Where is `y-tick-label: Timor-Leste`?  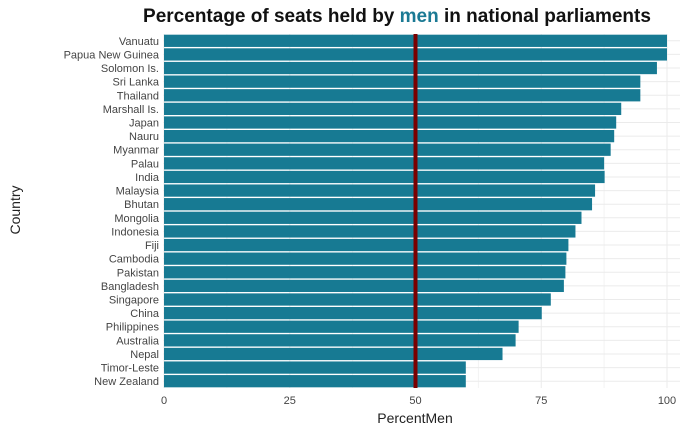
y-tick-label: Timor-Leste is located at coordinates (130, 369).